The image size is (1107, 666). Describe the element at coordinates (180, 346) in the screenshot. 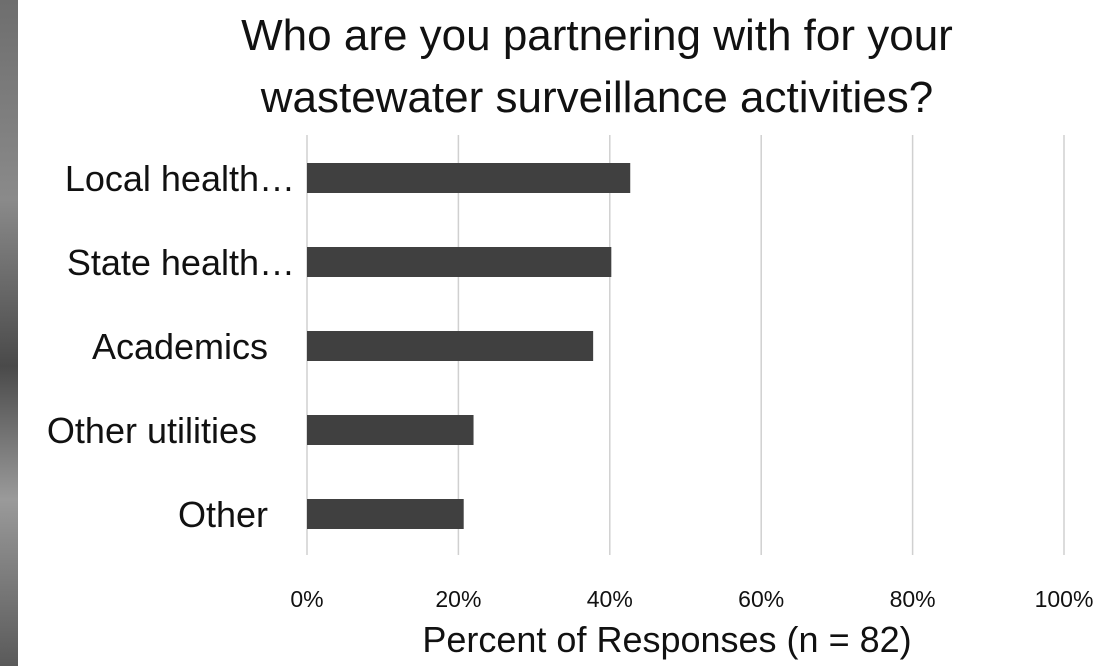

I see `category-label: Academics` at that location.